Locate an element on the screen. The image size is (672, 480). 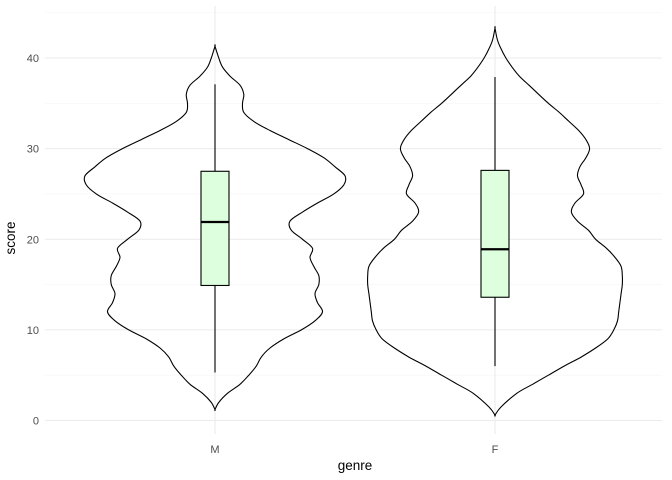
y-tick-label: 20 is located at coordinates (33, 240).